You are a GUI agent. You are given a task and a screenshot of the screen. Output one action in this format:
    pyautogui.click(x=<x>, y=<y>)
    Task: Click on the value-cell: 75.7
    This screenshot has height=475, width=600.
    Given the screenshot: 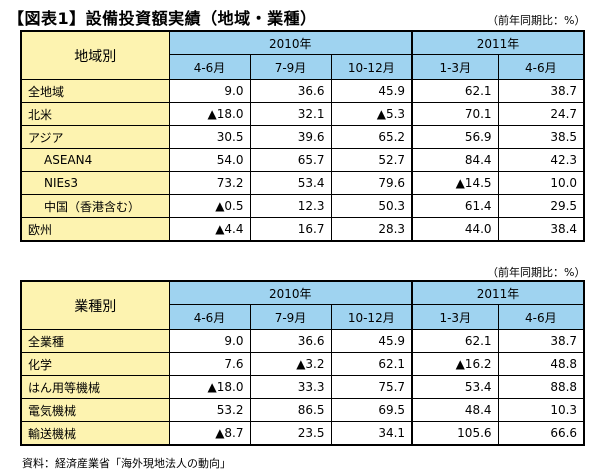 What is the action you would take?
    pyautogui.click(x=371, y=387)
    